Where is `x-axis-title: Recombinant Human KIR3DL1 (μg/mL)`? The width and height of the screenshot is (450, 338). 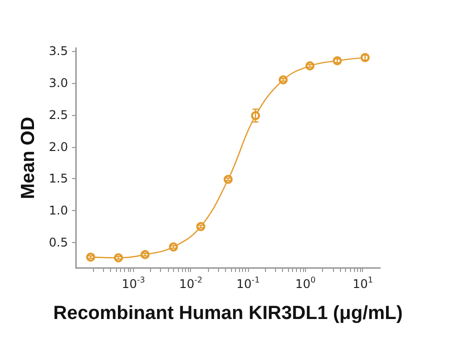 x-axis-title: Recombinant Human KIR3DL1 (μg/mL) is located at coordinates (228, 313).